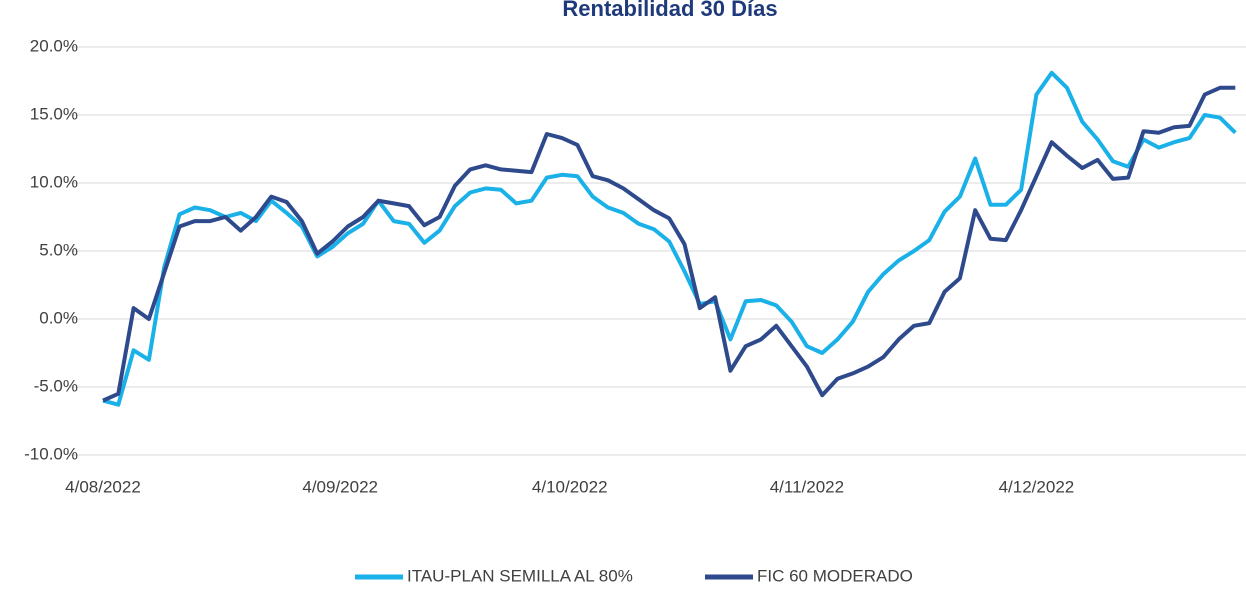 This screenshot has width=1246, height=589. I want to click on legend-label: FIC 60 MODERADO, so click(835, 575).